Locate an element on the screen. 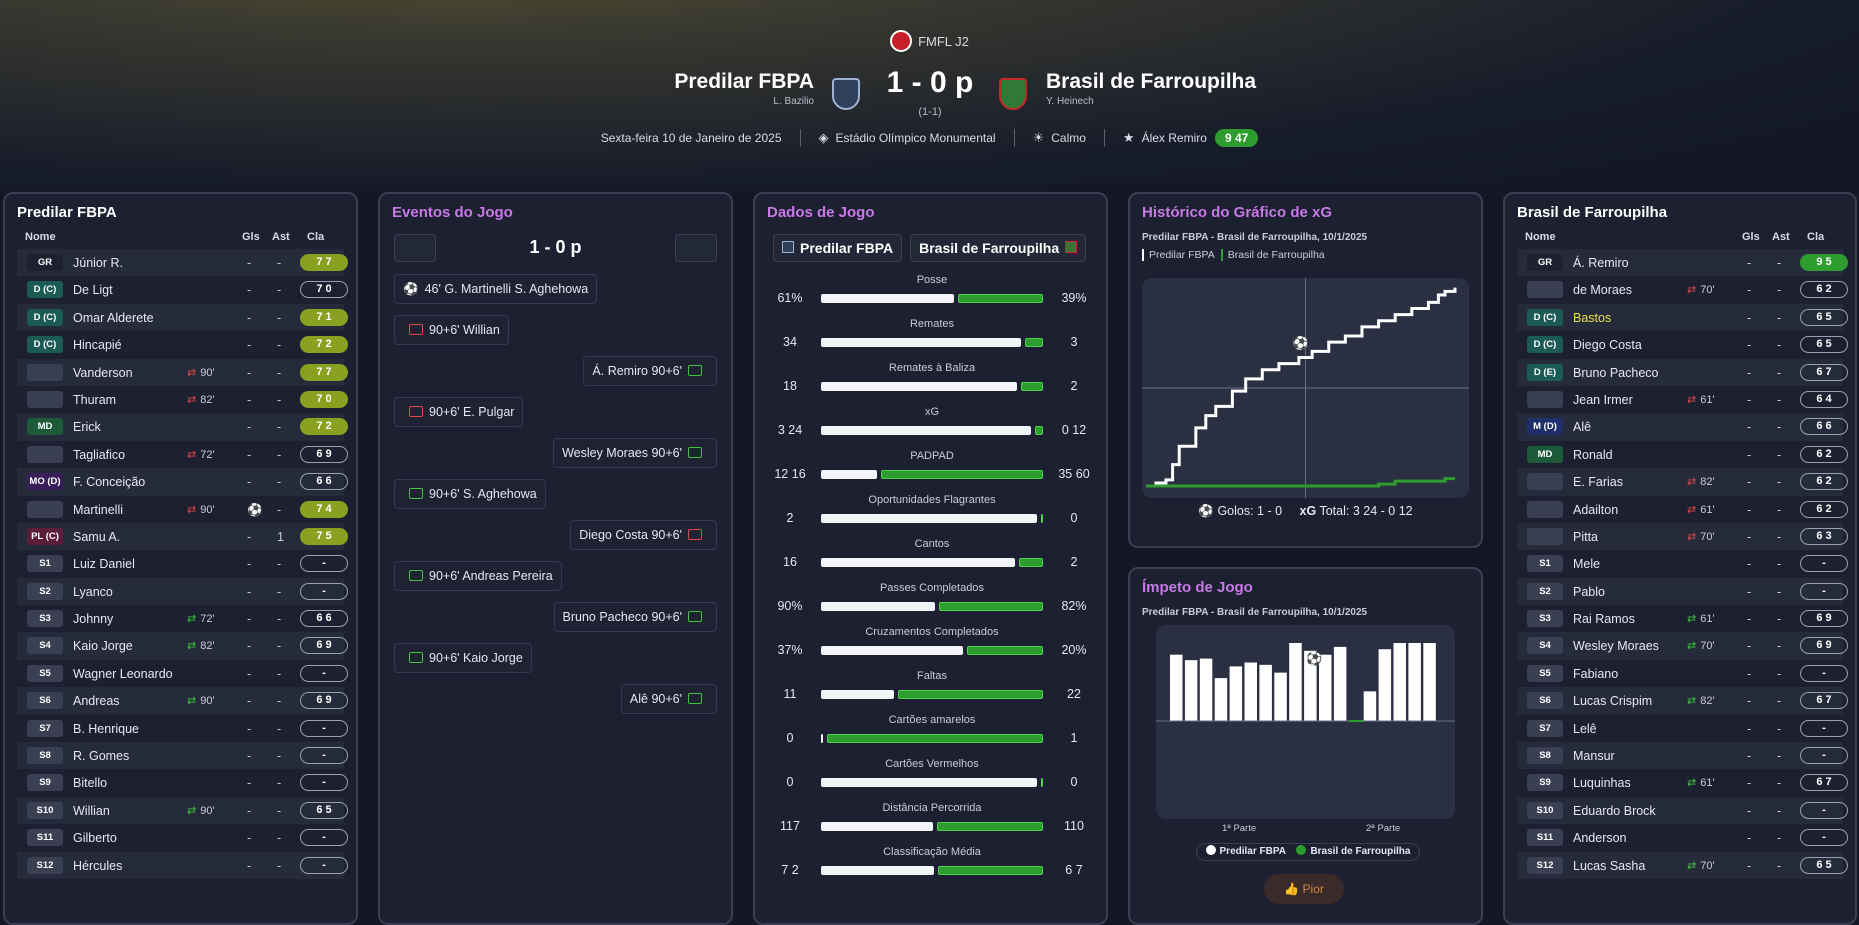 This screenshot has height=925, width=1859. player-name: Fabiano is located at coordinates (1596, 673).